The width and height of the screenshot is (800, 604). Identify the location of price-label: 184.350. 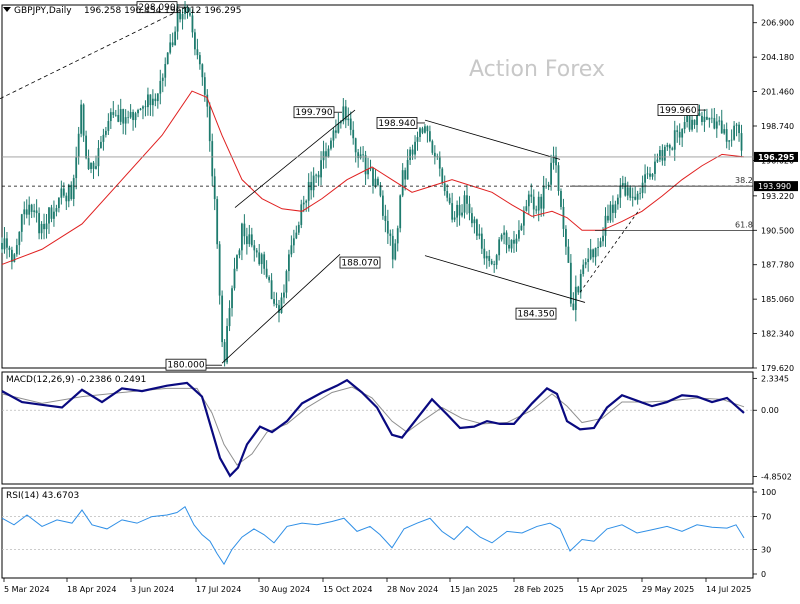
(535, 315).